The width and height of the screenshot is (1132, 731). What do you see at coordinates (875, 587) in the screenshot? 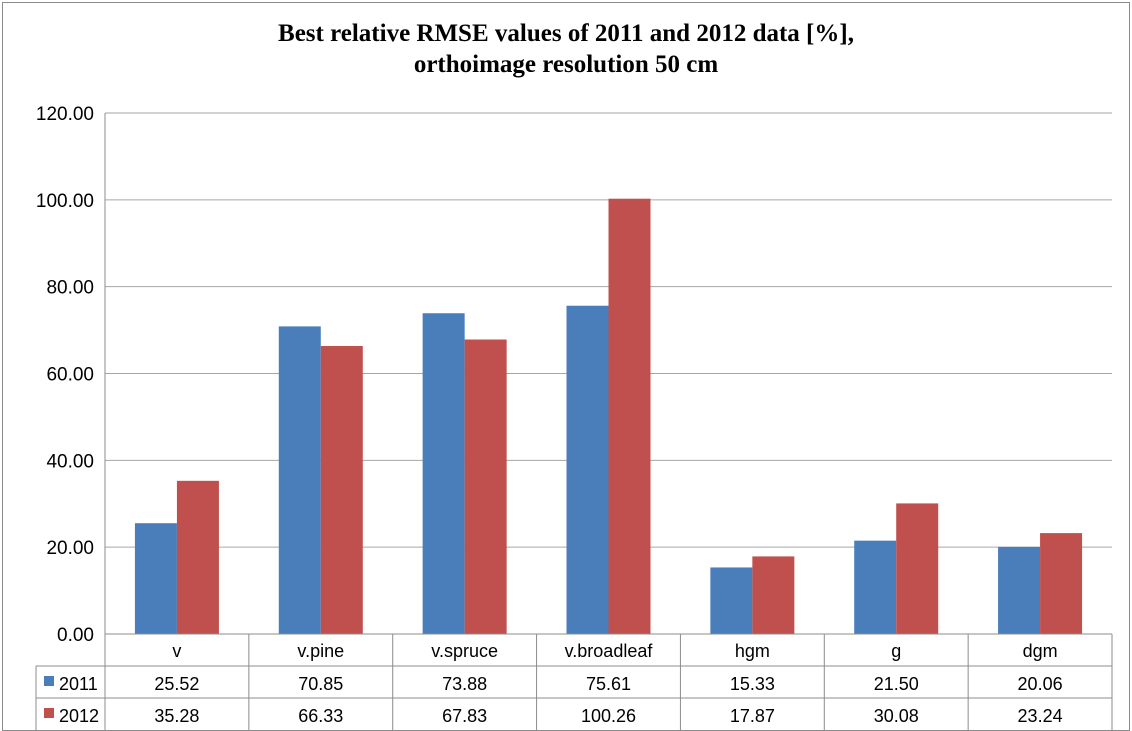
I see `bar-2011-g` at bounding box center [875, 587].